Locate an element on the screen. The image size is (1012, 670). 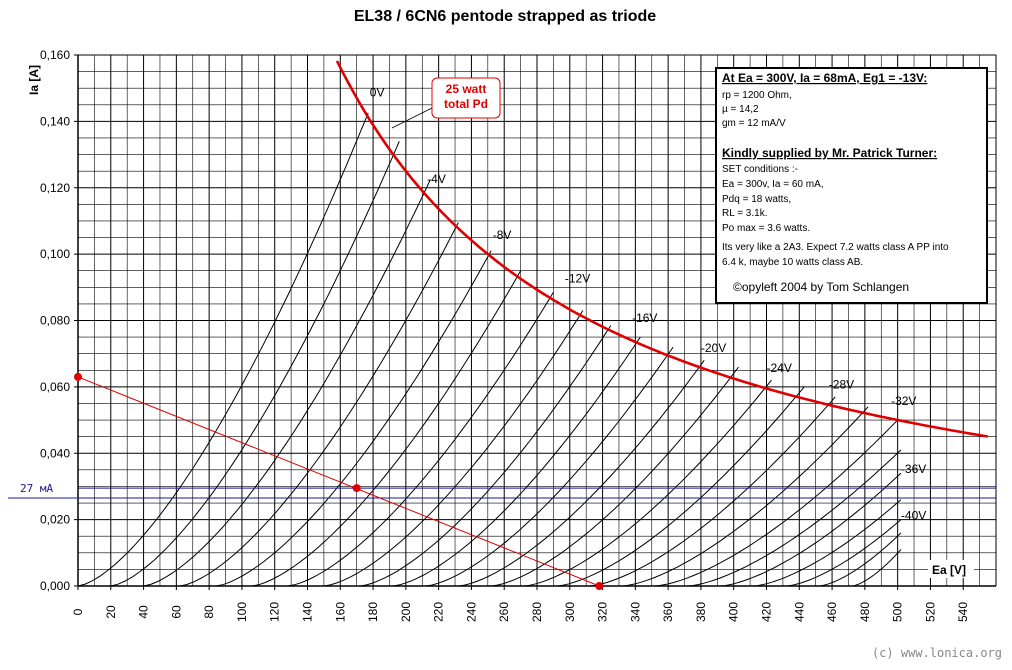
curve-label: -16V is located at coordinates (644, 318).